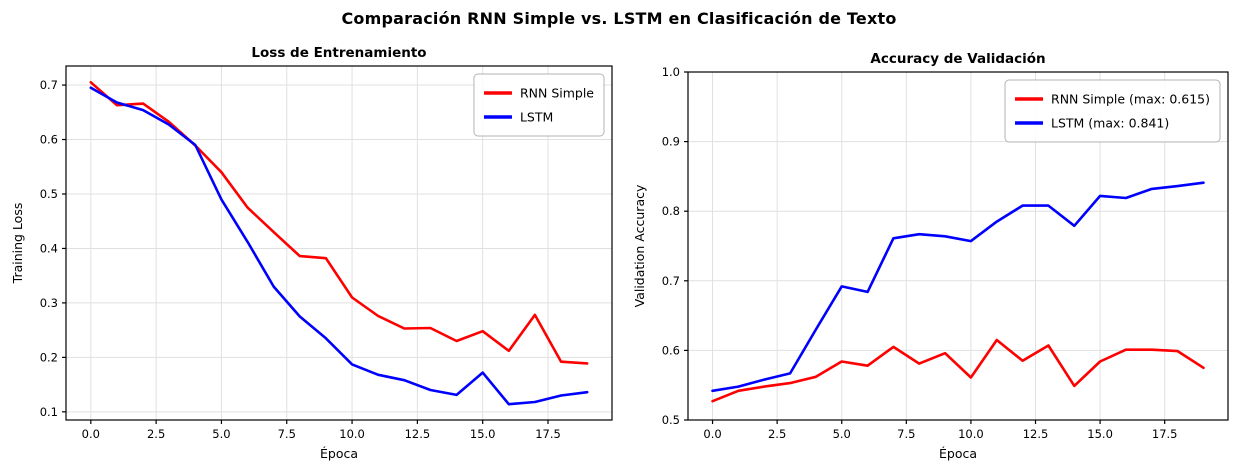 Image resolution: width=1238 pixels, height=475 pixels. I want to click on legend: RNN Simple LSTM, so click(539, 105).